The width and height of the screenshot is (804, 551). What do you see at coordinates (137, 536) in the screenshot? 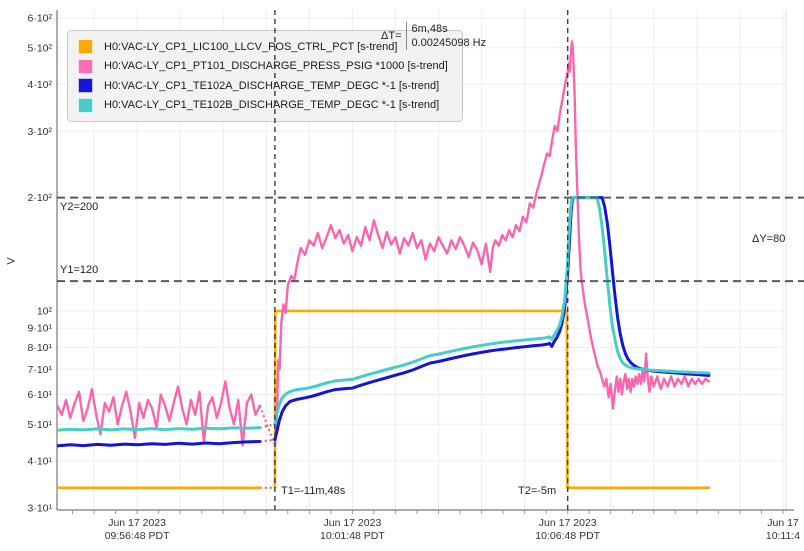
I see `x-tick-label: 09:56:48 PDT` at bounding box center [137, 536].